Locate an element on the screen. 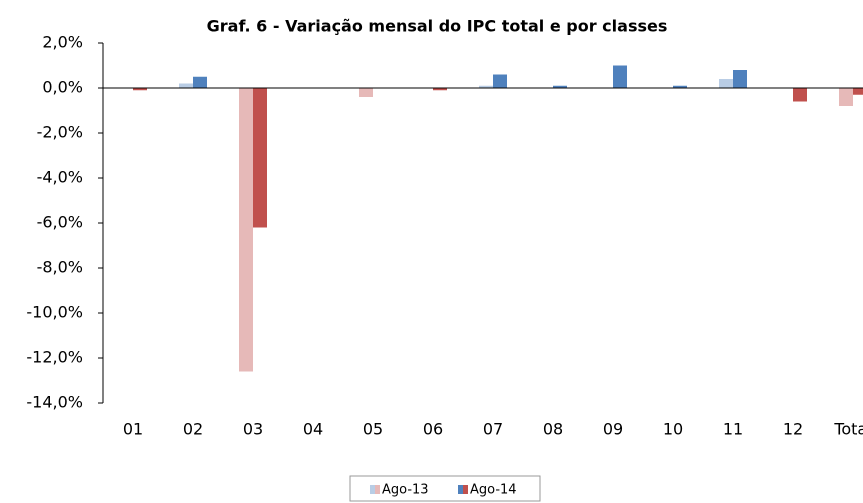 This screenshot has width=863, height=503. y-tick-label: -6,0% is located at coordinates (60, 222).